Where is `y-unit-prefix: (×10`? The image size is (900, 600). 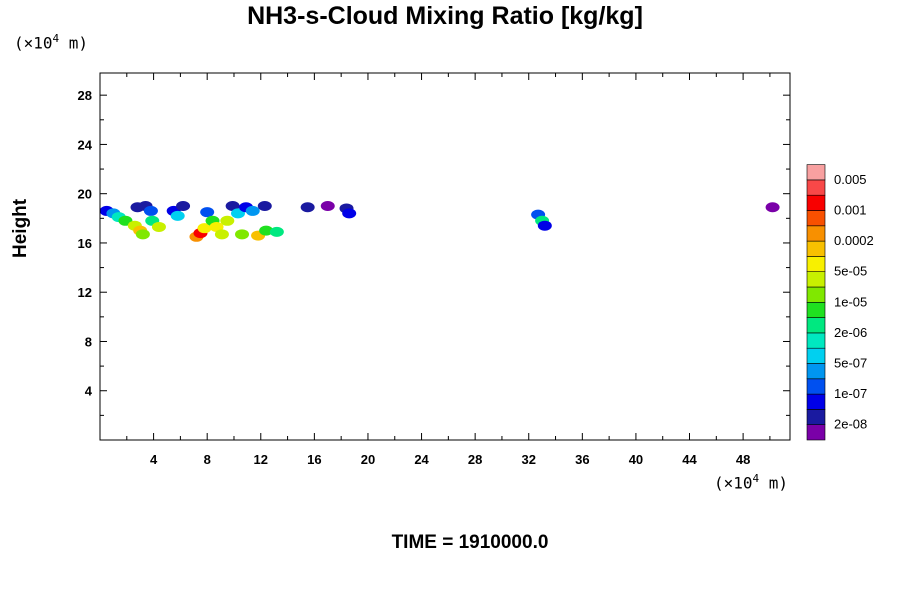
y-unit-prefix: (×10 is located at coordinates (33, 43).